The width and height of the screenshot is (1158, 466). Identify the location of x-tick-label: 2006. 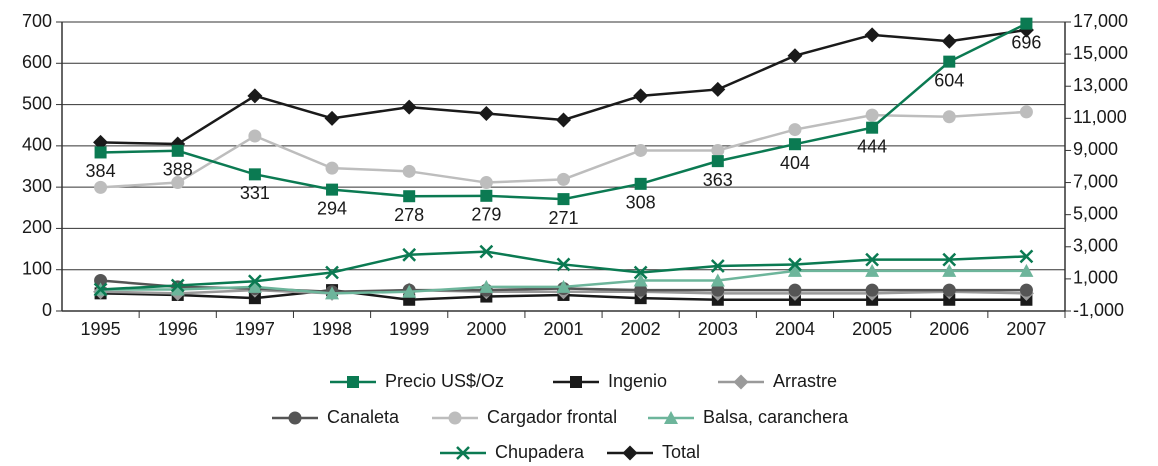
(949, 329).